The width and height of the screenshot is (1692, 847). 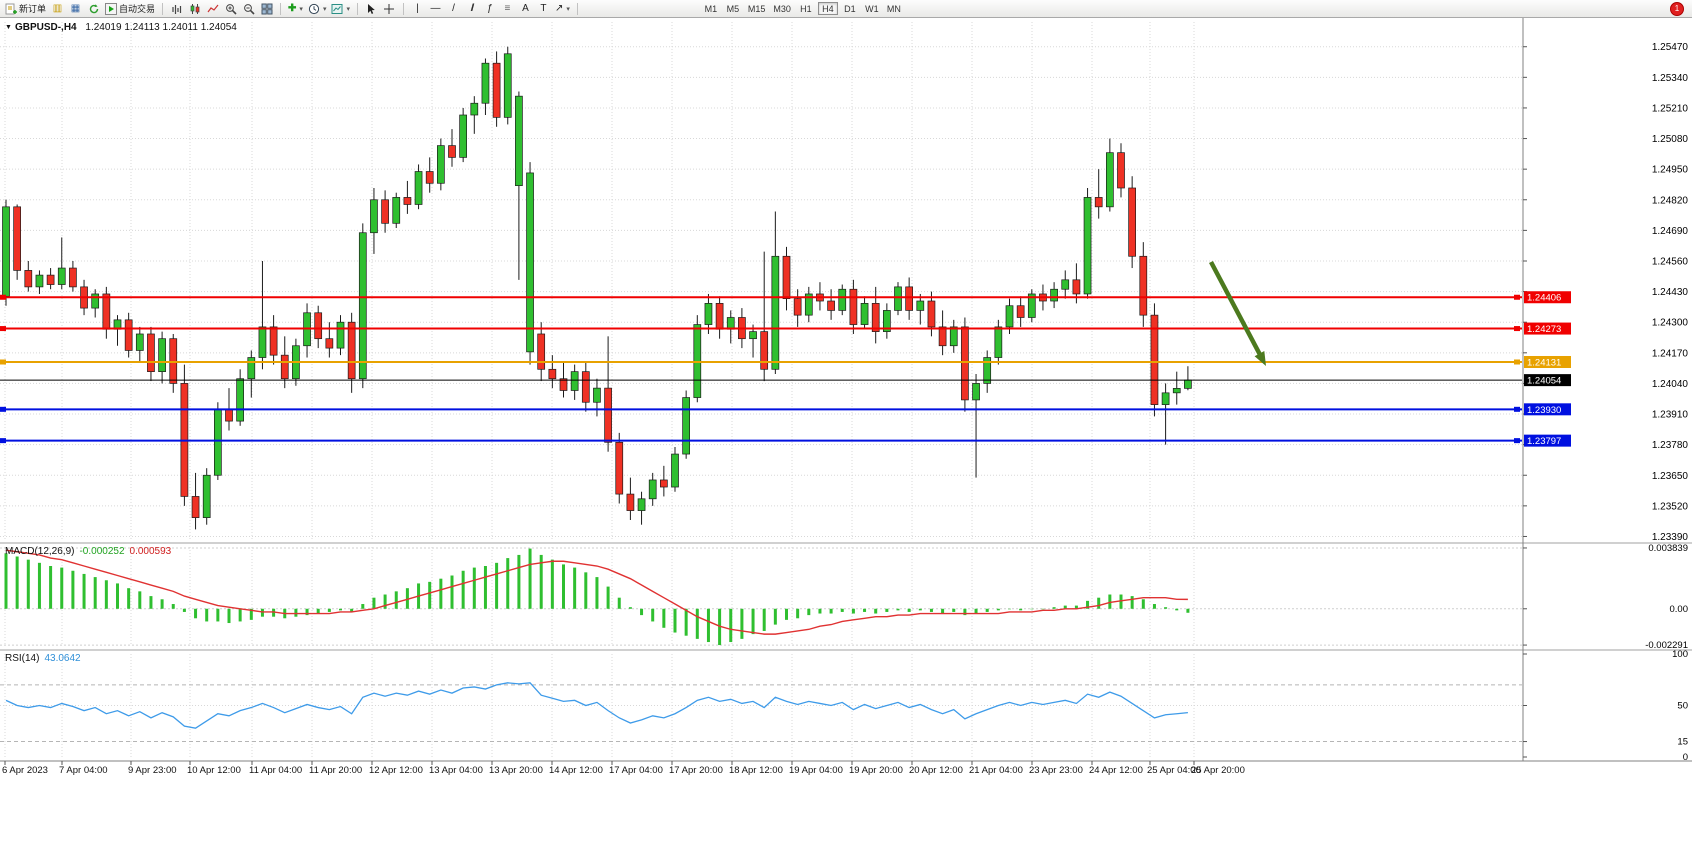 I want to click on time-axis-label: 13 Apr 20:00, so click(x=516, y=770).